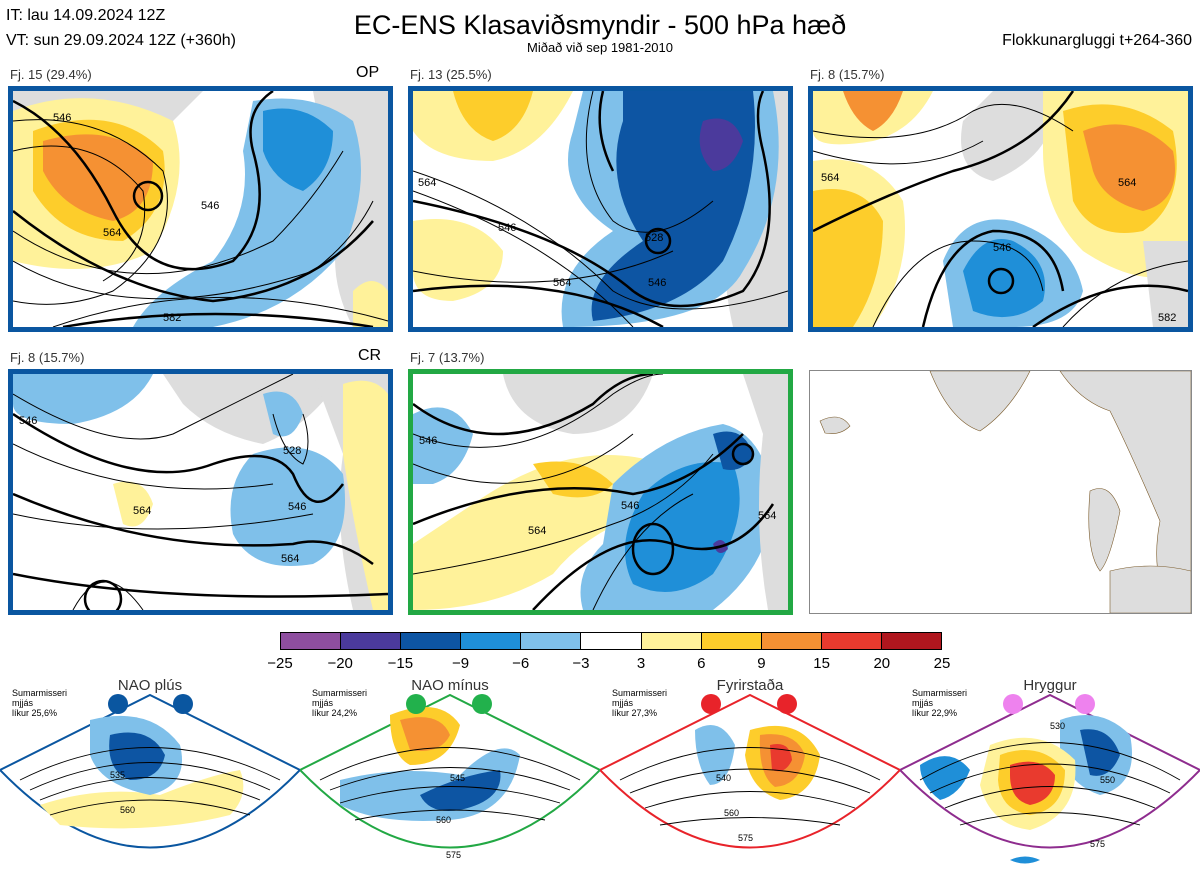 Image resolution: width=1200 pixels, height=871 pixels. Describe the element at coordinates (447, 357) in the screenshot. I see `panel-5-label: Fj. 7 (13.7%)` at that location.